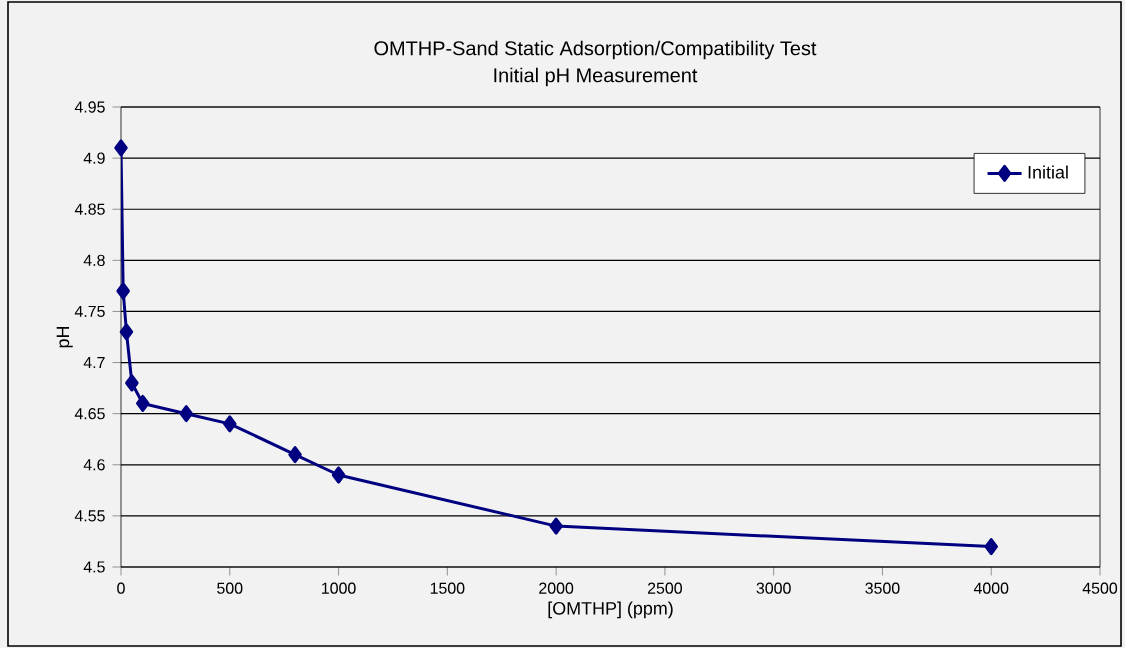 The height and width of the screenshot is (648, 1125). Describe the element at coordinates (94, 465) in the screenshot. I see `y-tick-label: 4.6` at that location.